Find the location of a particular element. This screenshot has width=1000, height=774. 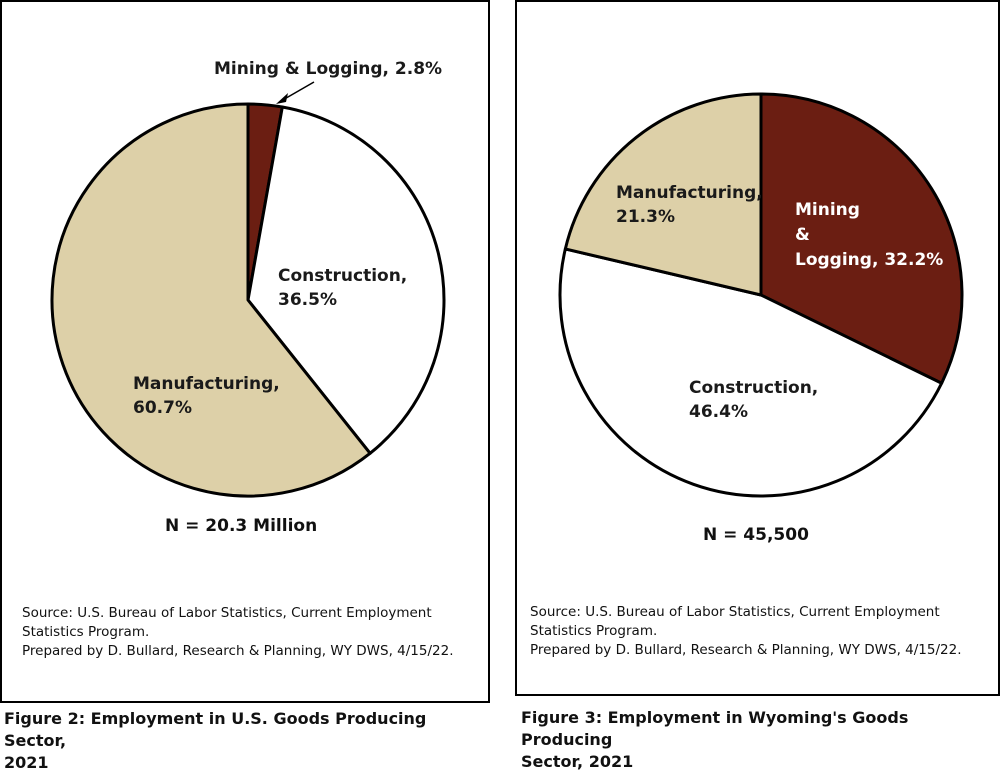

wy-construction-label: Construction, 46.4% is located at coordinates (756, 400).